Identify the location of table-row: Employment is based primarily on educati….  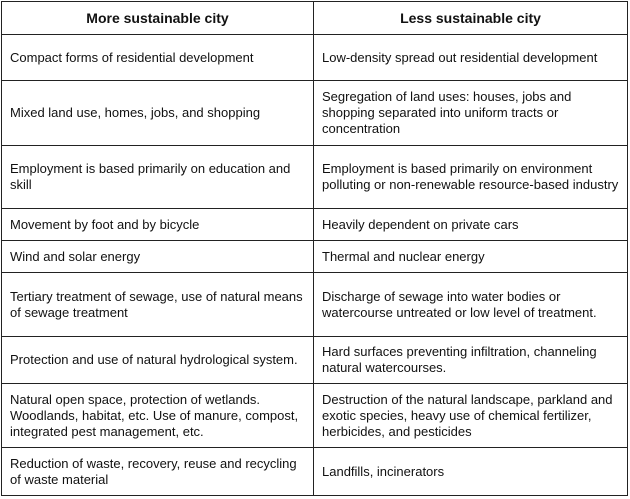
(314, 177).